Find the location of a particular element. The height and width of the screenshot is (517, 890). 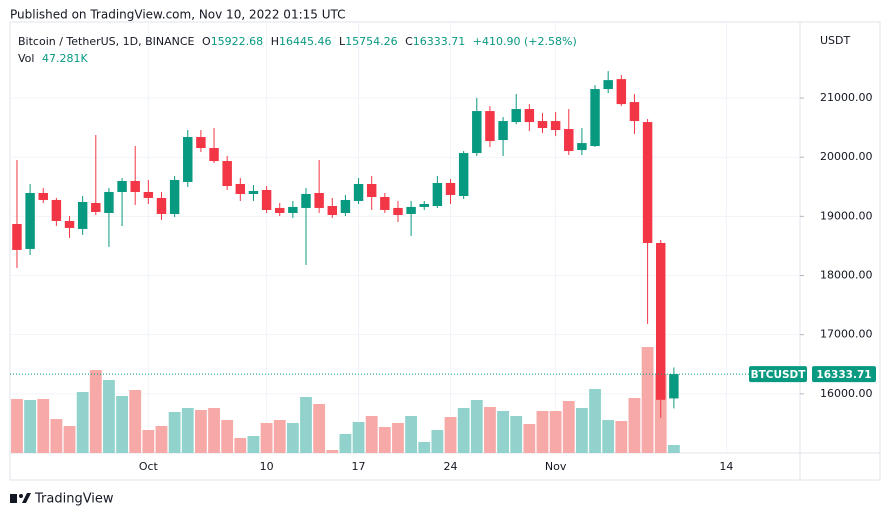

close-value: 16333.71 is located at coordinates (439, 41).